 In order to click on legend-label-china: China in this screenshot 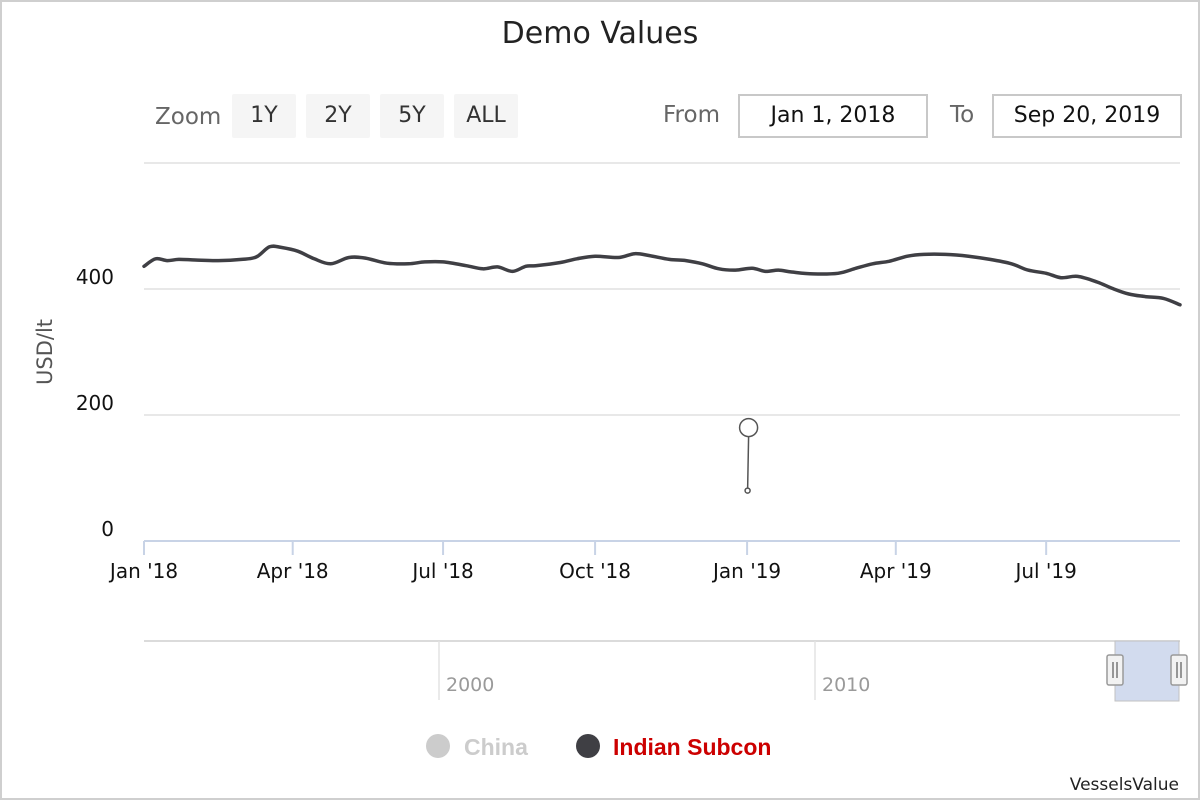, I will do `click(496, 747)`.